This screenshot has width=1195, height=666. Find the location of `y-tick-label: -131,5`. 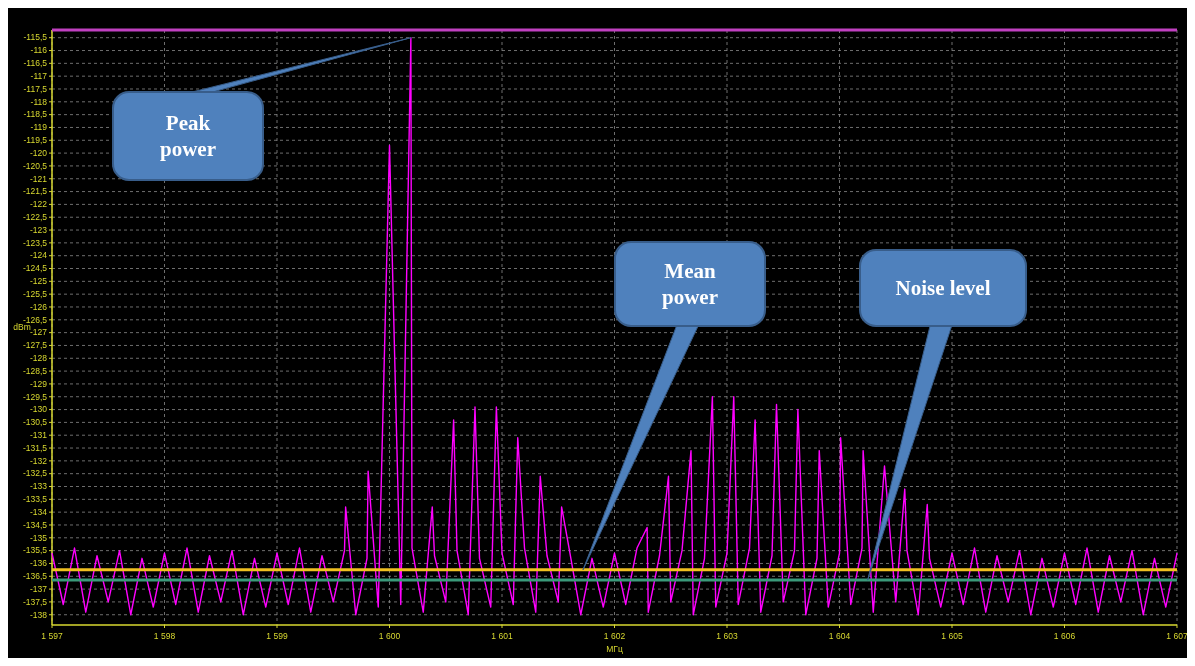

y-tick-label: -131,5 is located at coordinates (35, 447).